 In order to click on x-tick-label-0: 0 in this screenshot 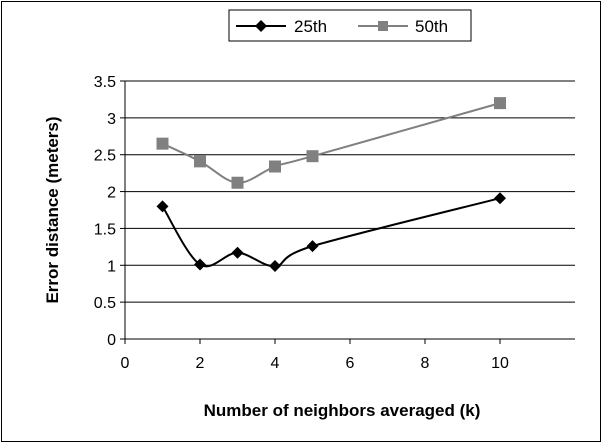, I will do `click(125, 363)`.